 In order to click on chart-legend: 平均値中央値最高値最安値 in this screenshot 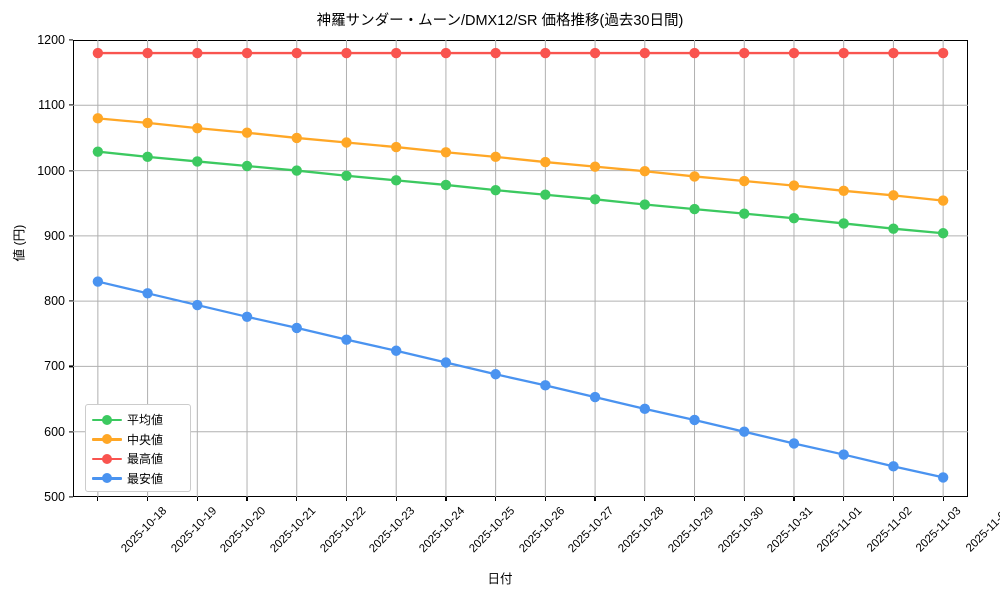, I will do `click(138, 448)`.